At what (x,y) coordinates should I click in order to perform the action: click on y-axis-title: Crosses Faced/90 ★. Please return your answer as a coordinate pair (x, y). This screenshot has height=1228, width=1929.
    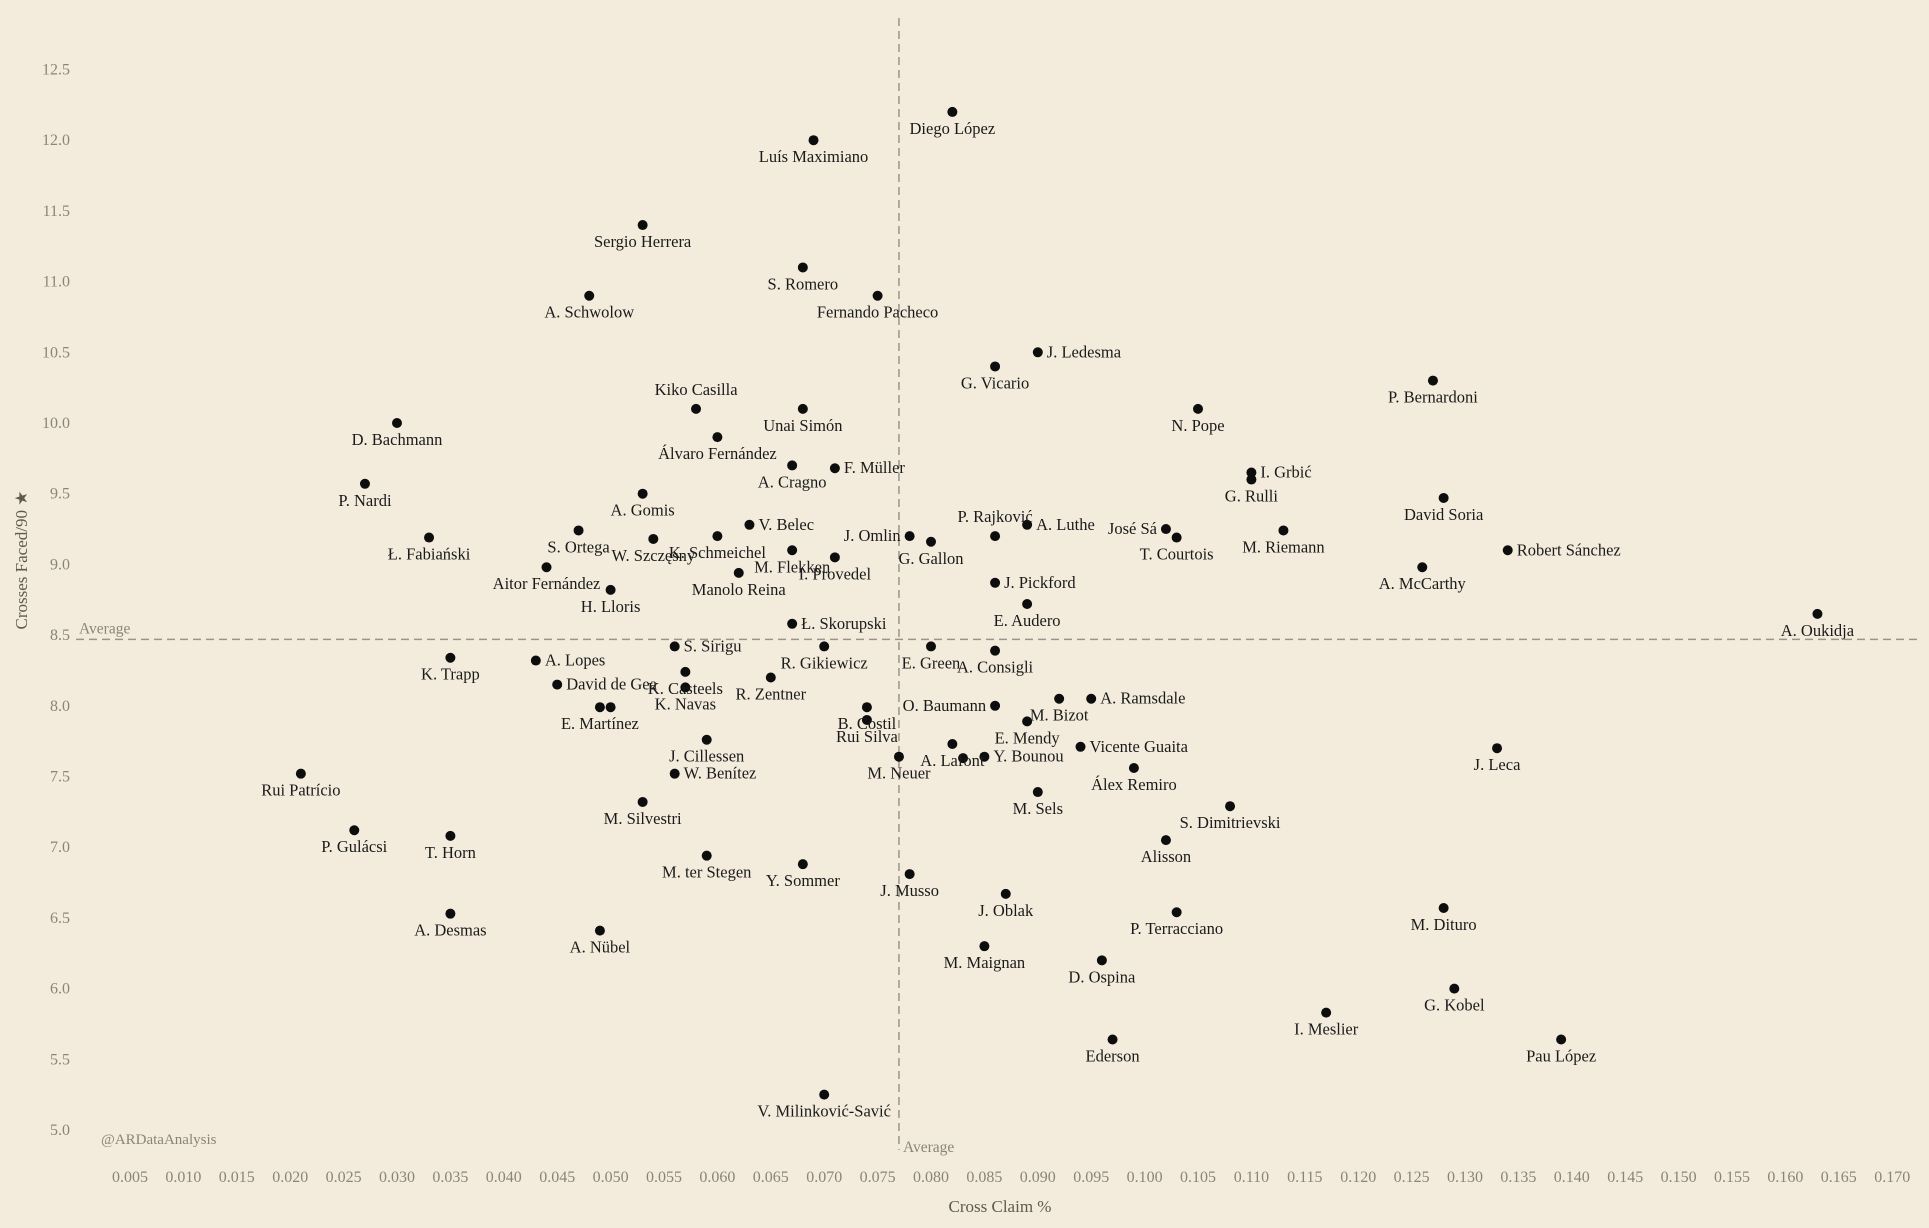
    Looking at the image, I should click on (21, 560).